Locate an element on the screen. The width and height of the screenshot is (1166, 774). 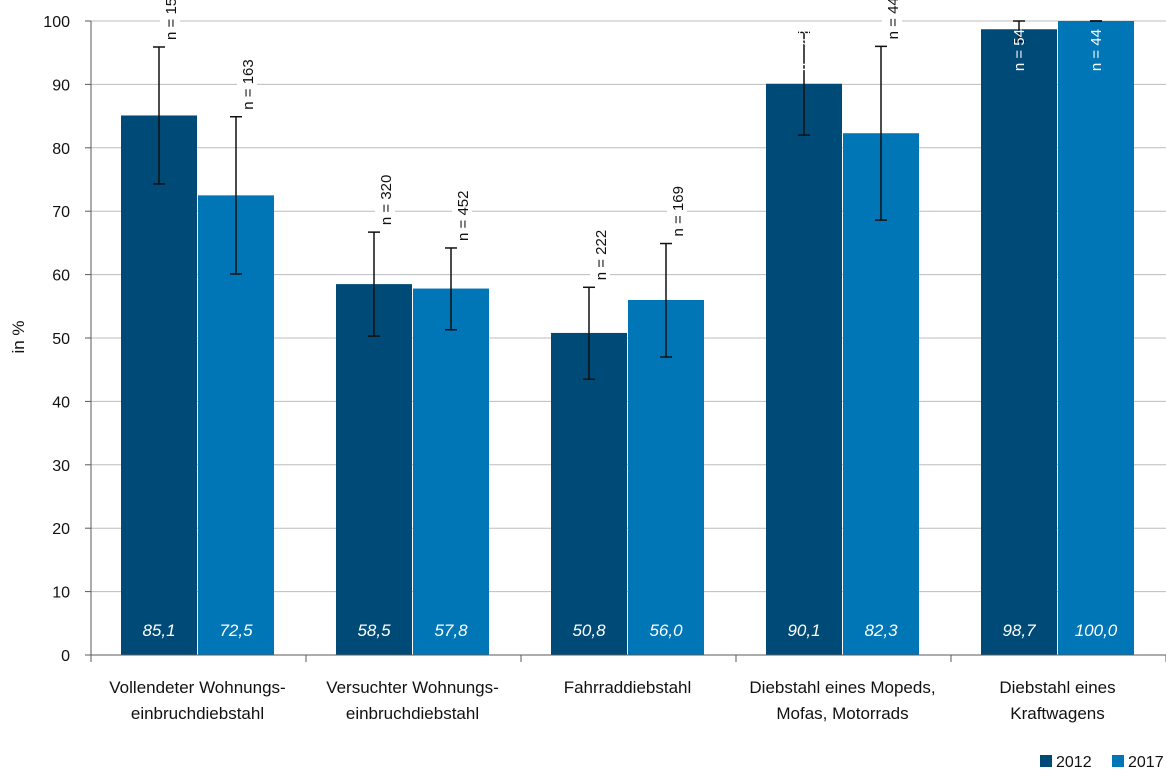
legend-label-2012: 2012 is located at coordinates (1074, 762).